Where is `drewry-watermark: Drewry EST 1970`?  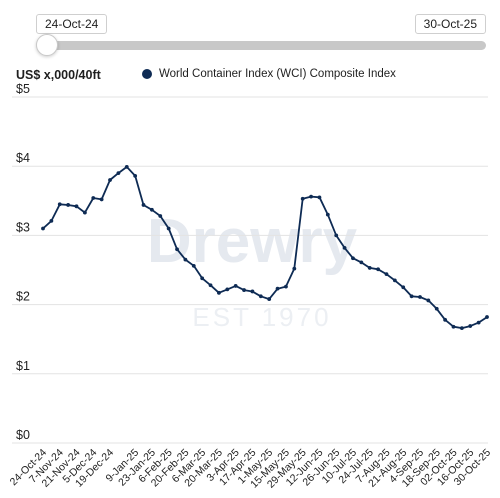
drewry-watermark: Drewry EST 1970 is located at coordinates (252, 269).